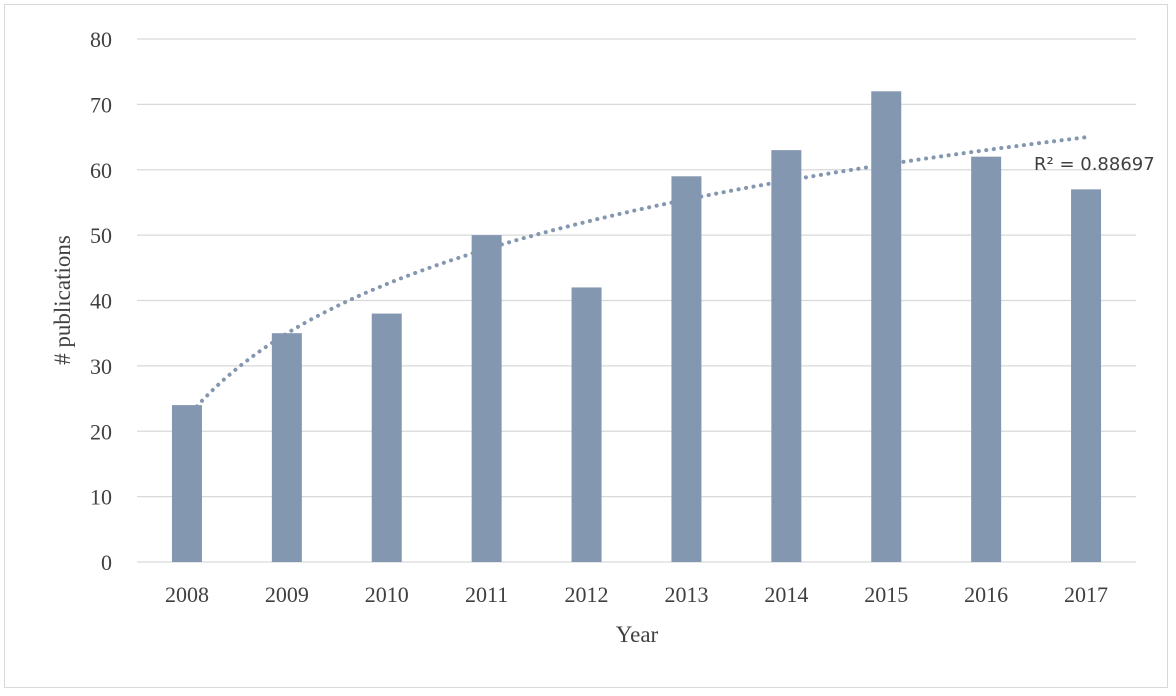 The image size is (1176, 696). What do you see at coordinates (586, 424) in the screenshot?
I see `bar-2012` at bounding box center [586, 424].